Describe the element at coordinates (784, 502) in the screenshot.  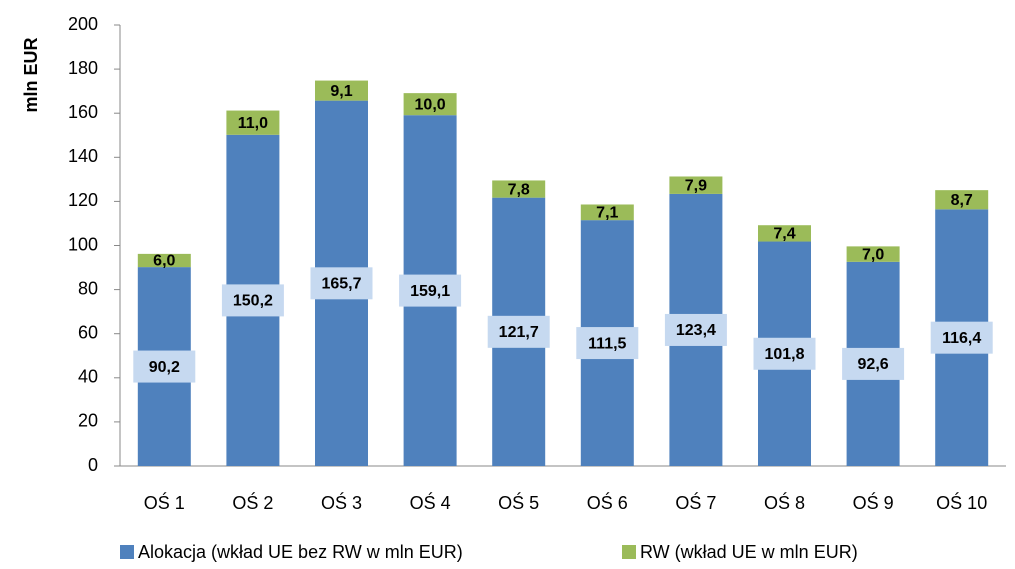
I see `x-tick-label: OŚ 8` at that location.